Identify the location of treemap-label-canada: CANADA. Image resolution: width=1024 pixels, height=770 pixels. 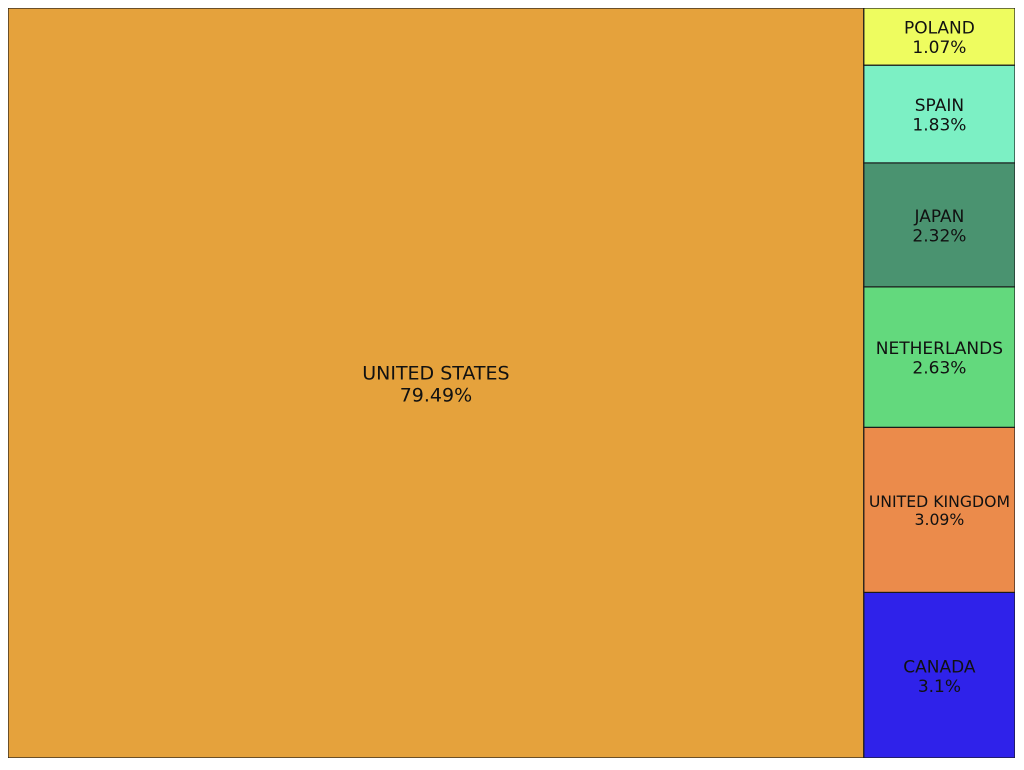
(939, 667).